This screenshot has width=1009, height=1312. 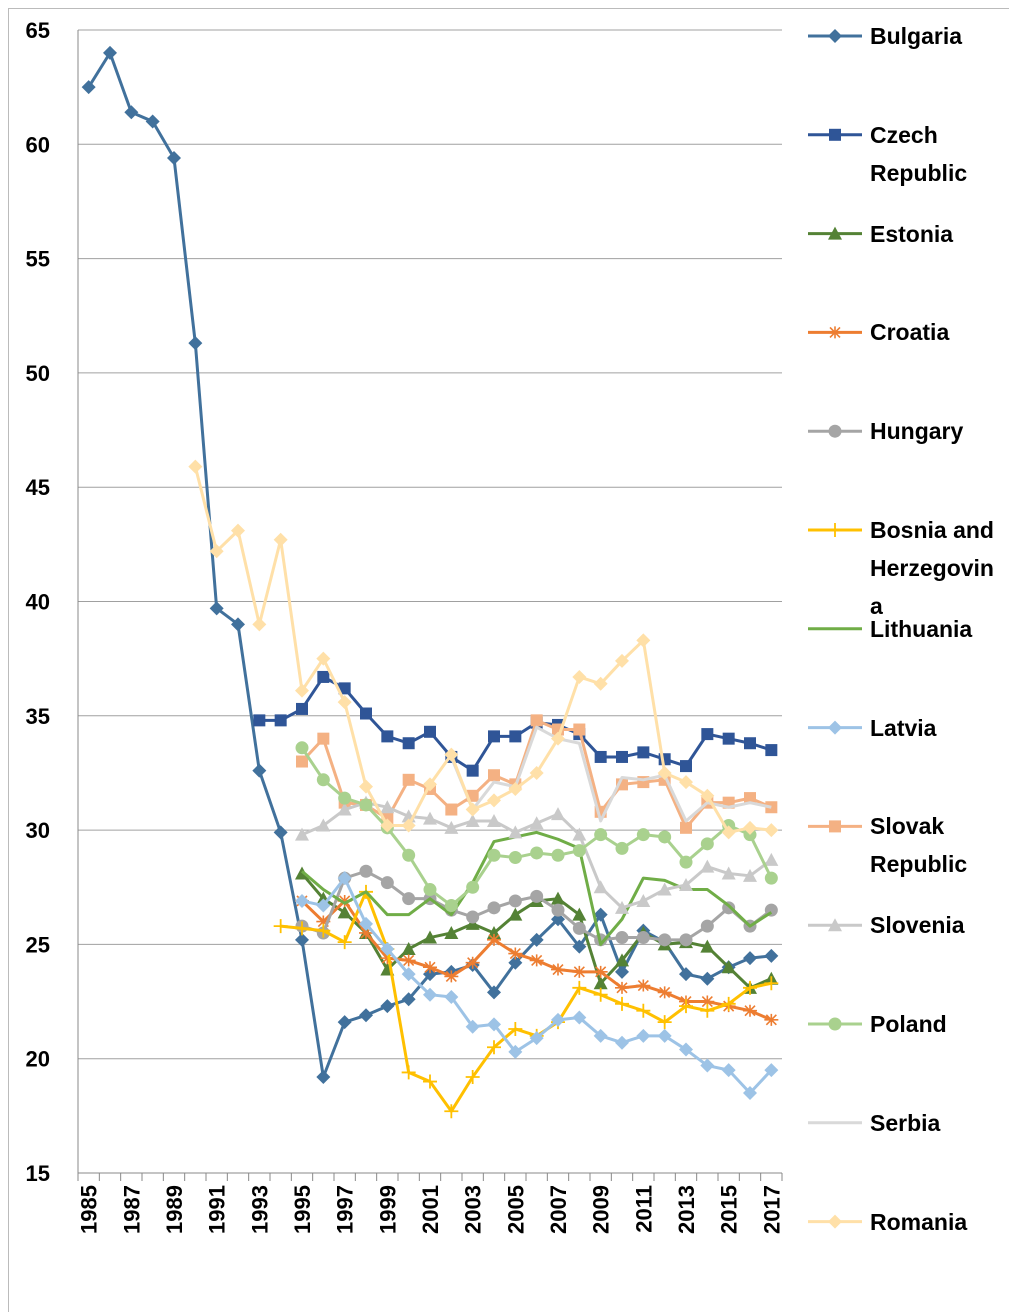 What do you see at coordinates (38, 1059) in the screenshot?
I see `y-tick-label: 20` at bounding box center [38, 1059].